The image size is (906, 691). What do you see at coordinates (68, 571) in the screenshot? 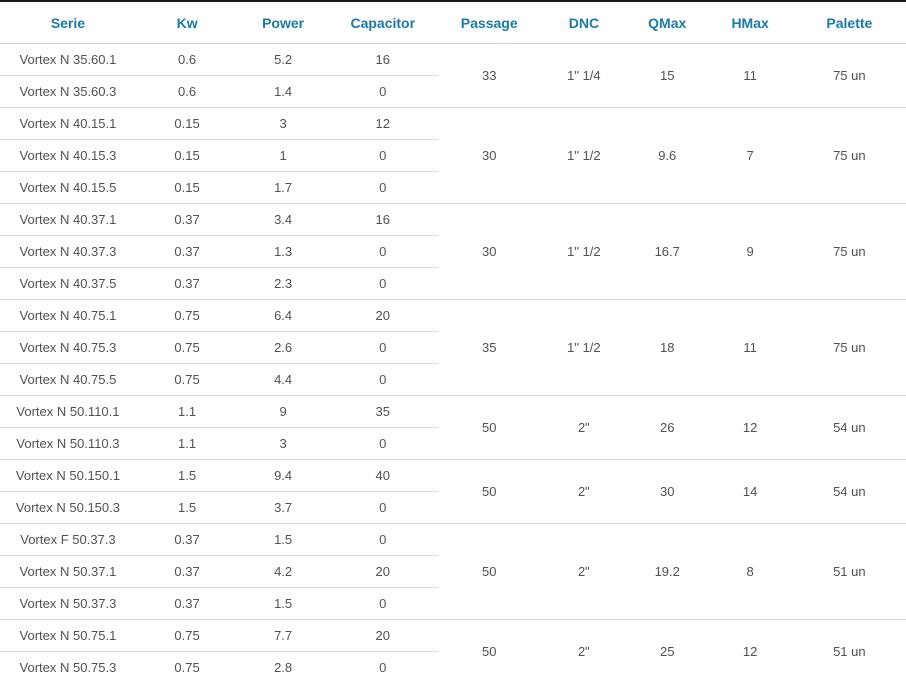
I see `cell-serie: Vortex N 50.37.1` at bounding box center [68, 571].